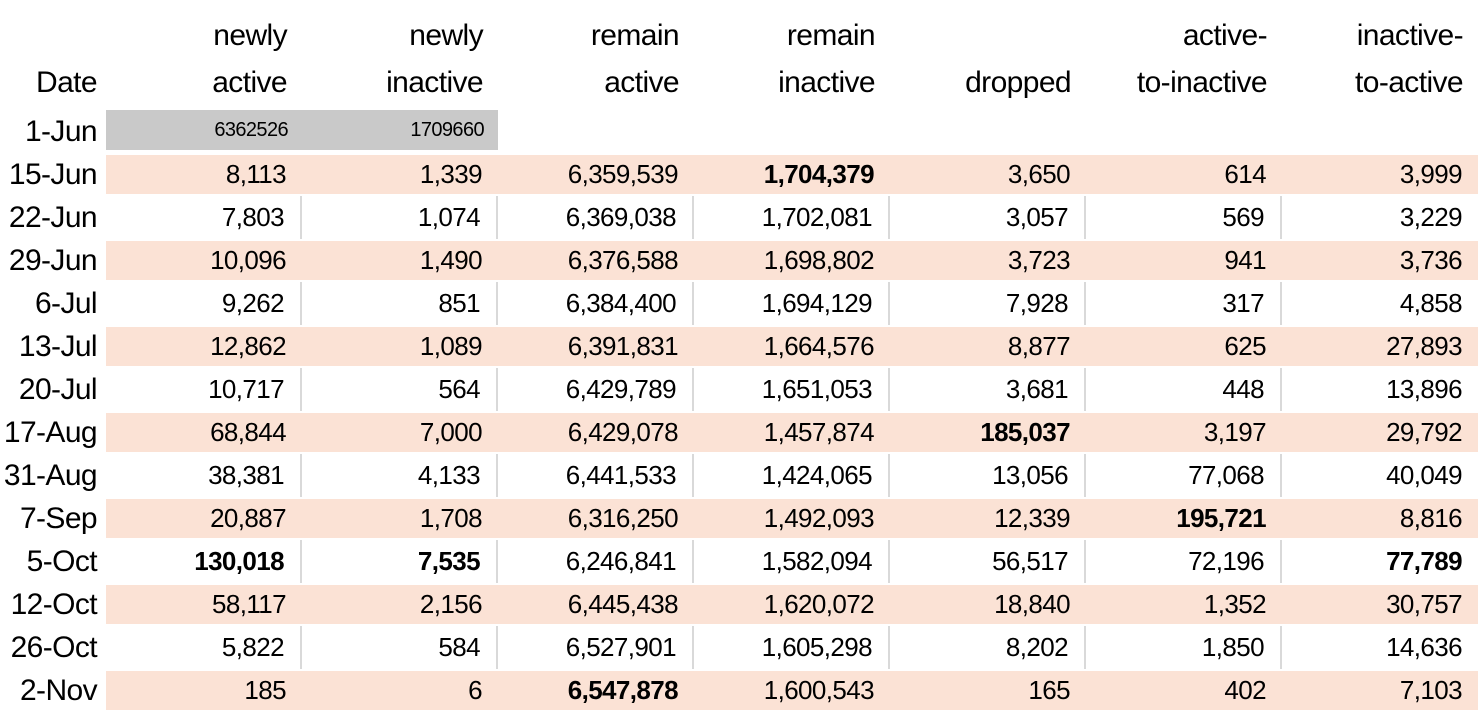 Image resolution: width=1478 pixels, height=712 pixels. I want to click on cell-dropped: 8,877, so click(988, 346).